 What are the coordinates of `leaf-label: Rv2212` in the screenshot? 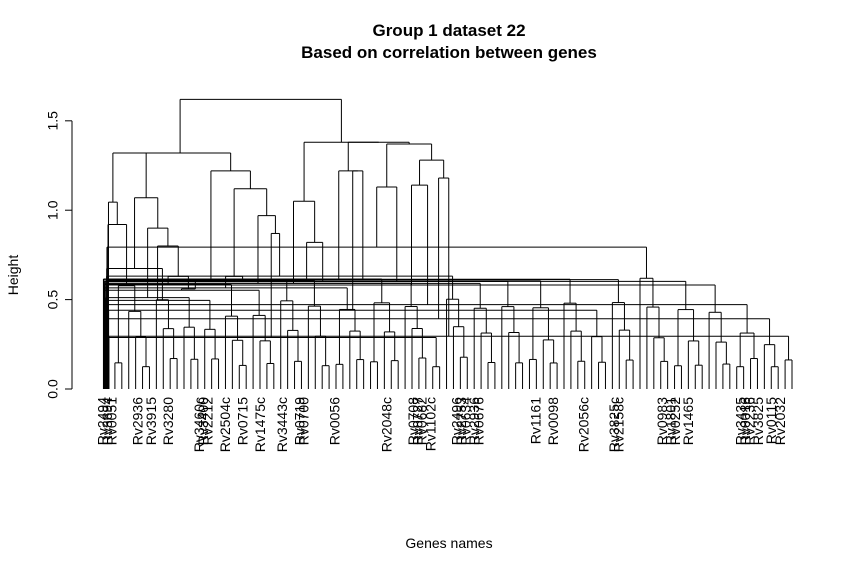 It's located at (208, 421).